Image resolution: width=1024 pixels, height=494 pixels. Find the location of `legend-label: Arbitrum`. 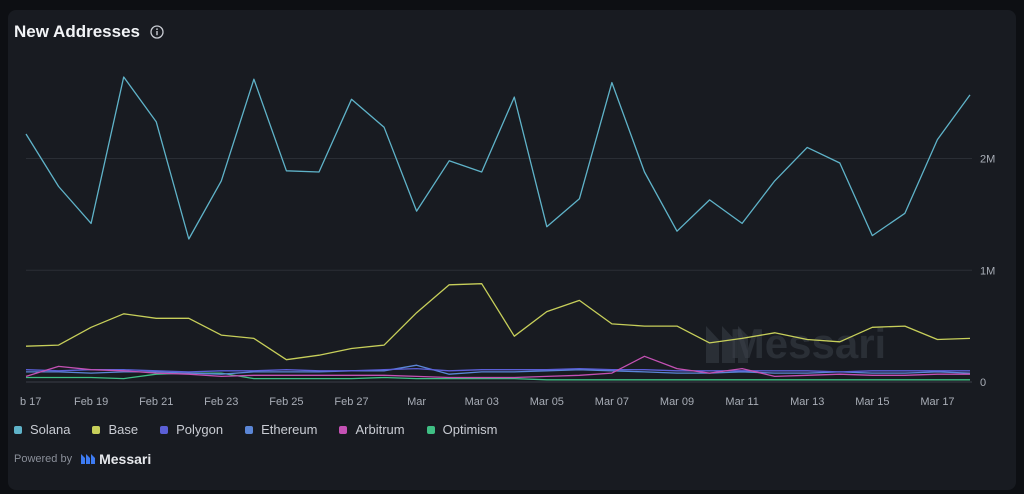

legend-label: Arbitrum is located at coordinates (380, 429).